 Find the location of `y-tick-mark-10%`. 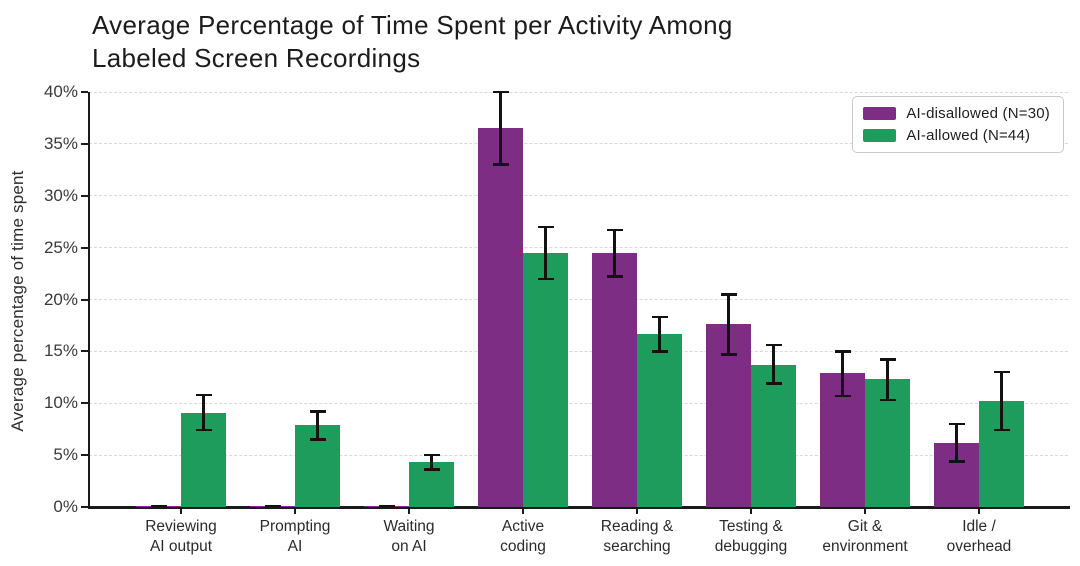

y-tick-mark-10% is located at coordinates (84, 403).